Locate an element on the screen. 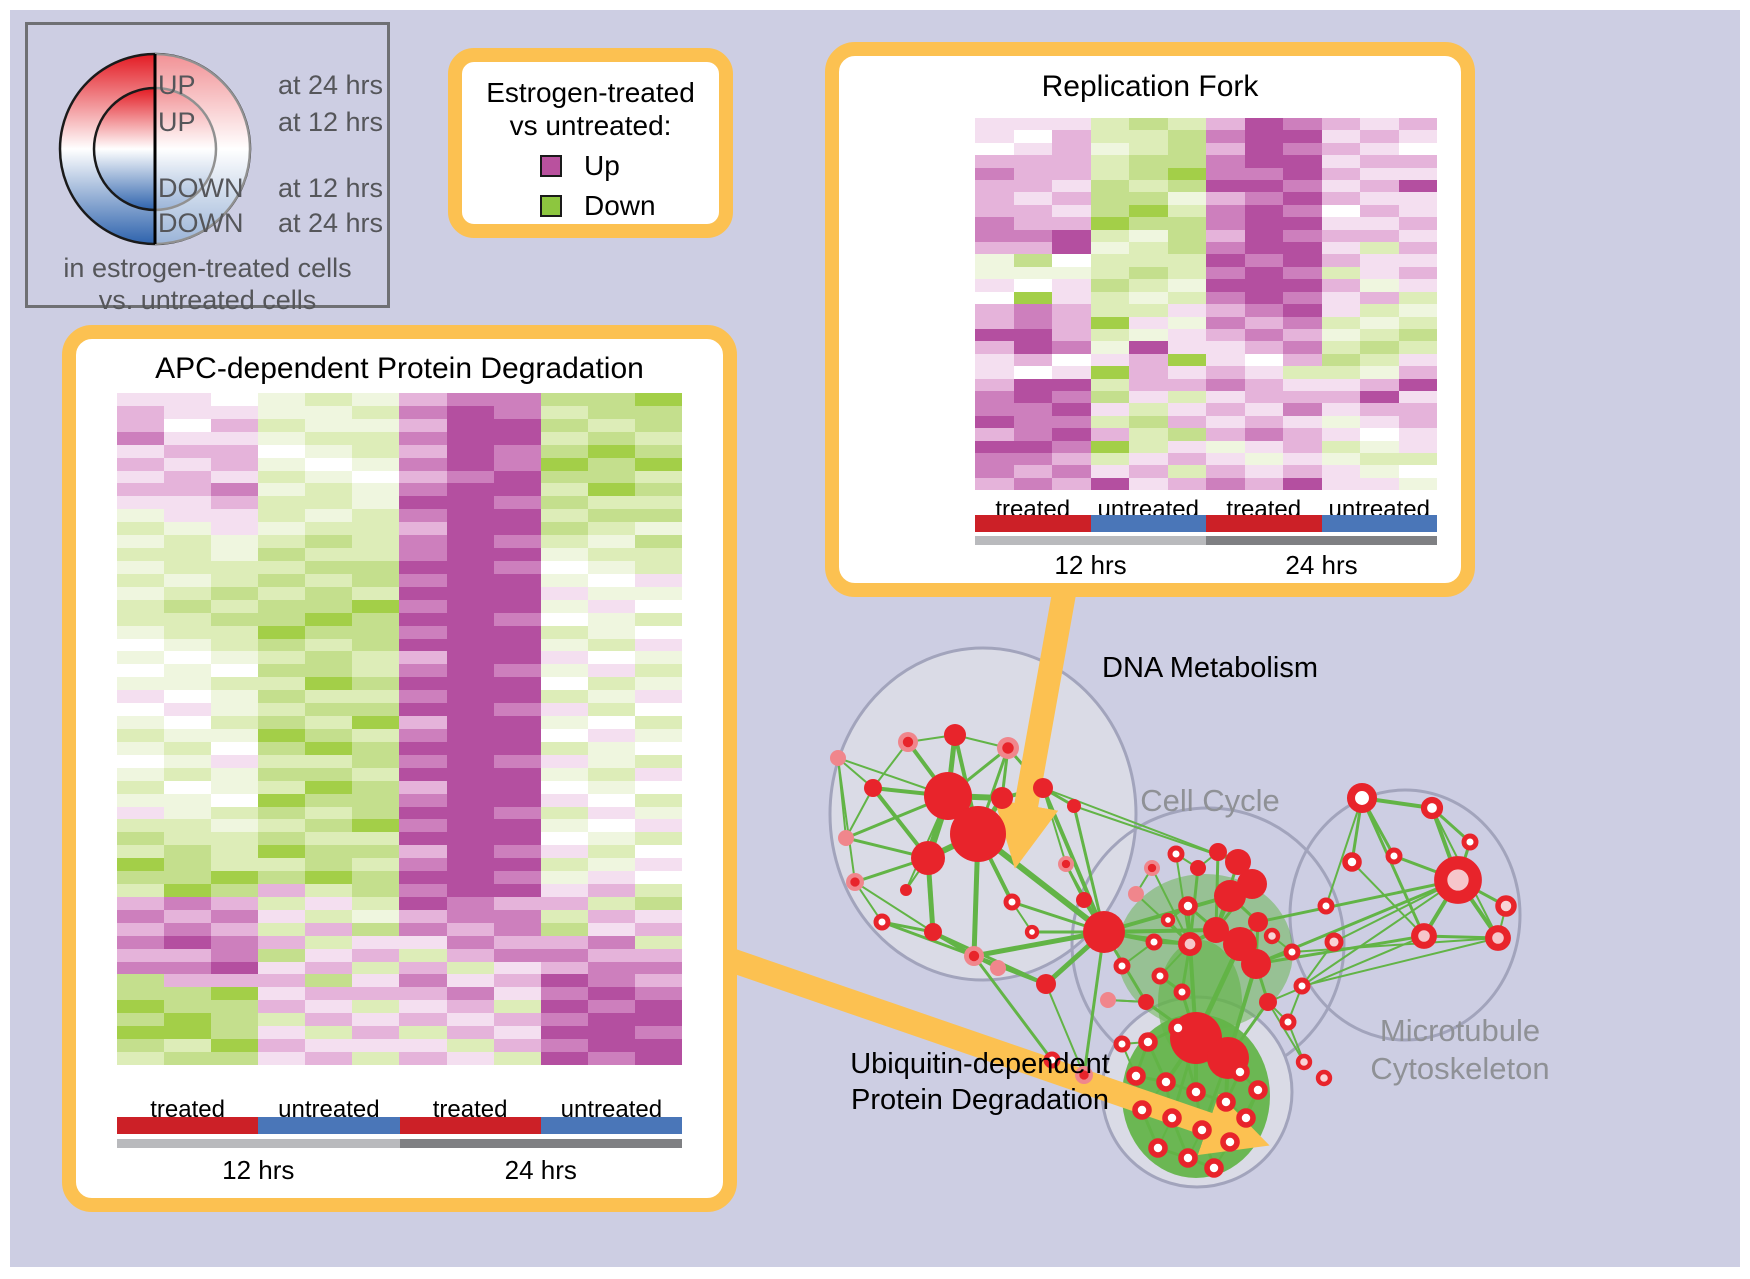 The image size is (1750, 1279). ring-down-12-time: at 12 hrs is located at coordinates (330, 188).